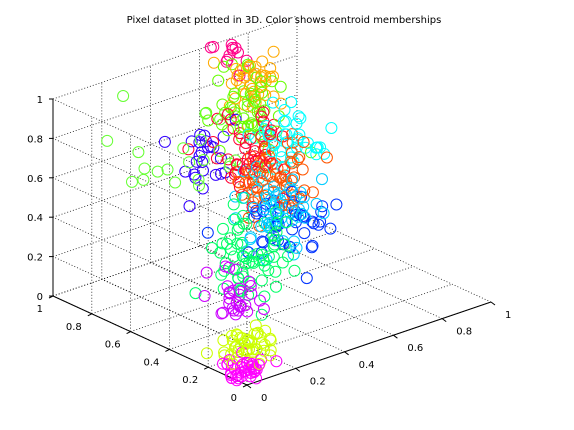 The width and height of the screenshot is (574, 430). I want to click on y-tick-label: 0, so click(234, 398).